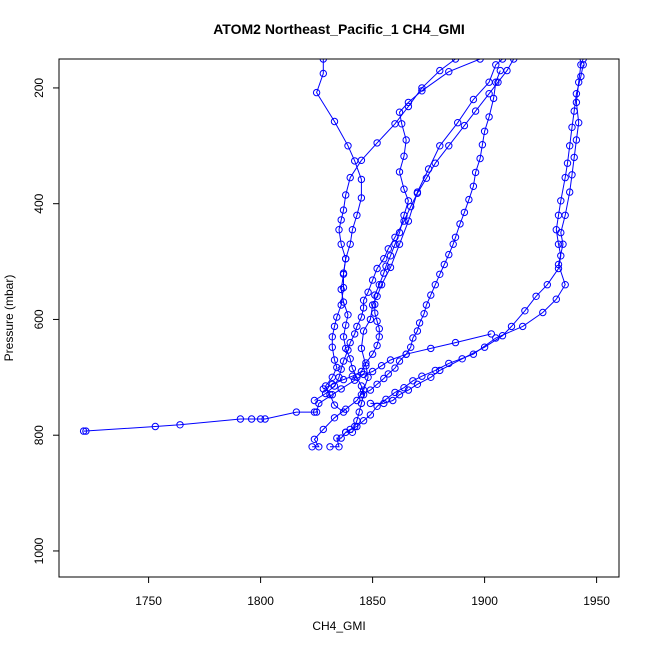 Image resolution: width=650 pixels, height=650 pixels. What do you see at coordinates (260, 601) in the screenshot?
I see `x-tick-label: 1800` at bounding box center [260, 601].